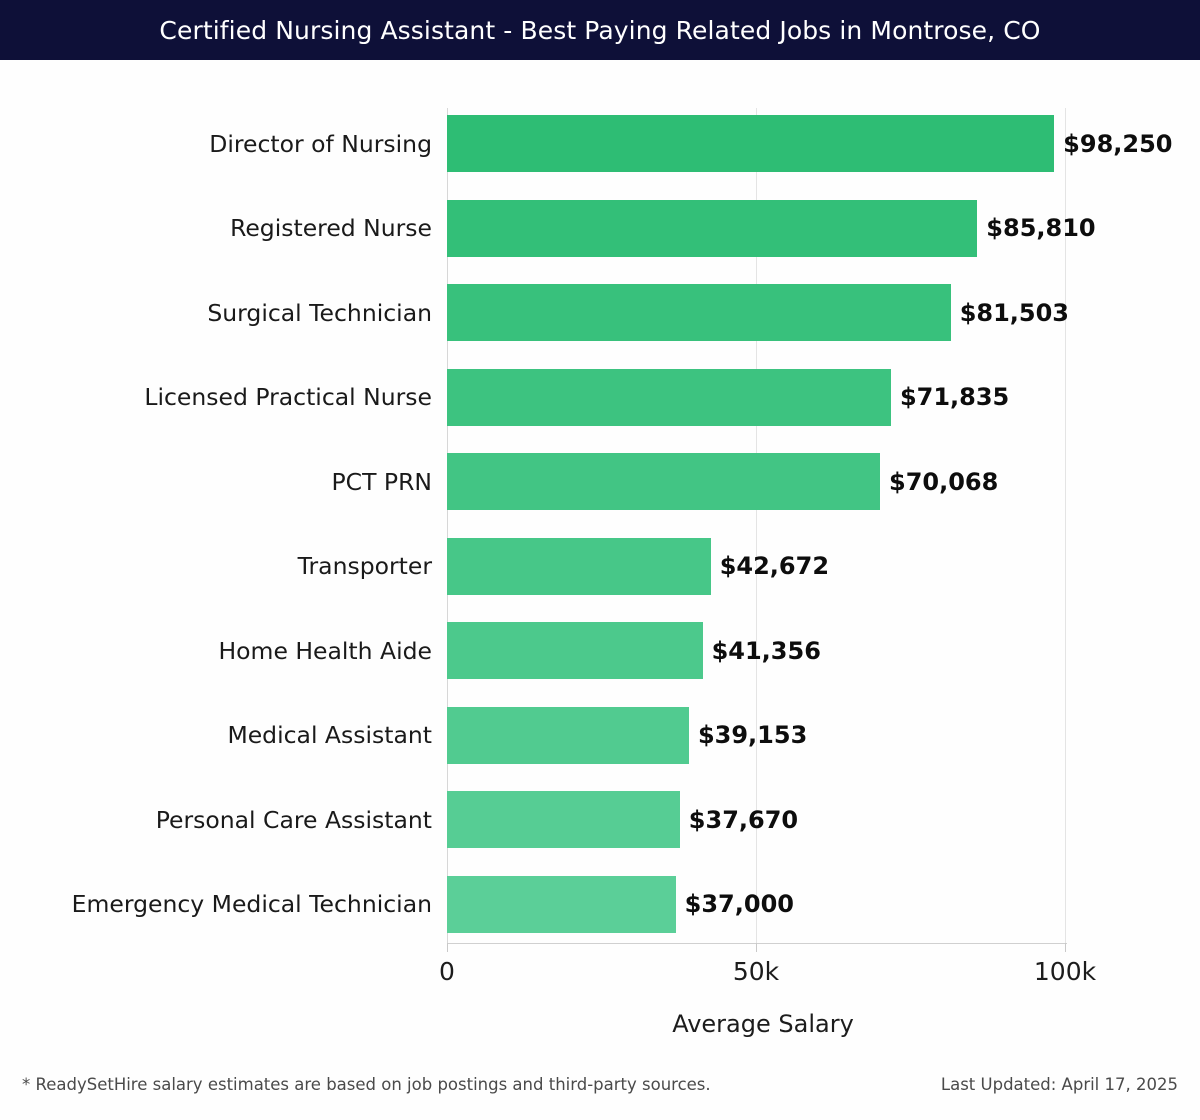 This screenshot has height=1120, width=1200. I want to click on category-label: Medical Assistant, so click(329, 735).